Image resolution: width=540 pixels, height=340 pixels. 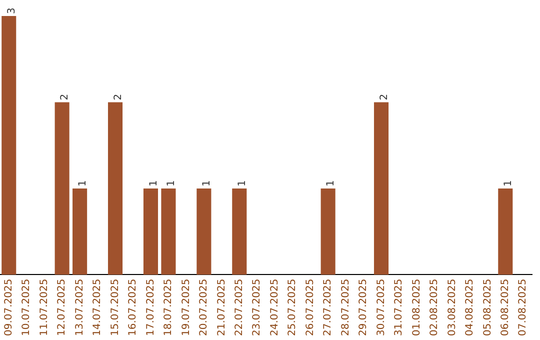 What do you see at coordinates (292, 307) in the screenshot?
I see `x-tick-label: 25.07.2025` at bounding box center [292, 307].